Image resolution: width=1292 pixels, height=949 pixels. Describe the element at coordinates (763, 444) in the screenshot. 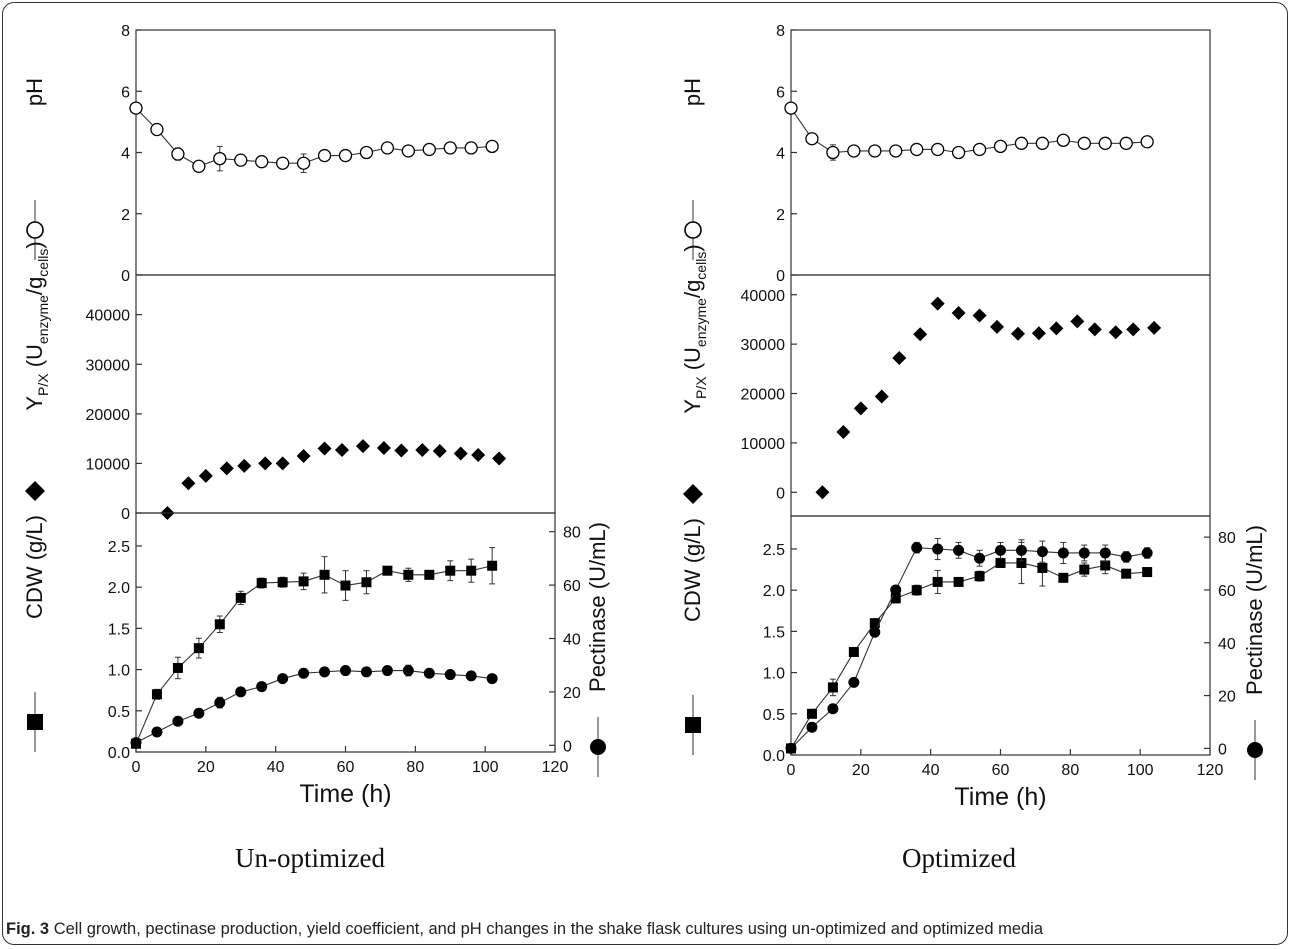

I see `y-tick-label: 10000` at that location.